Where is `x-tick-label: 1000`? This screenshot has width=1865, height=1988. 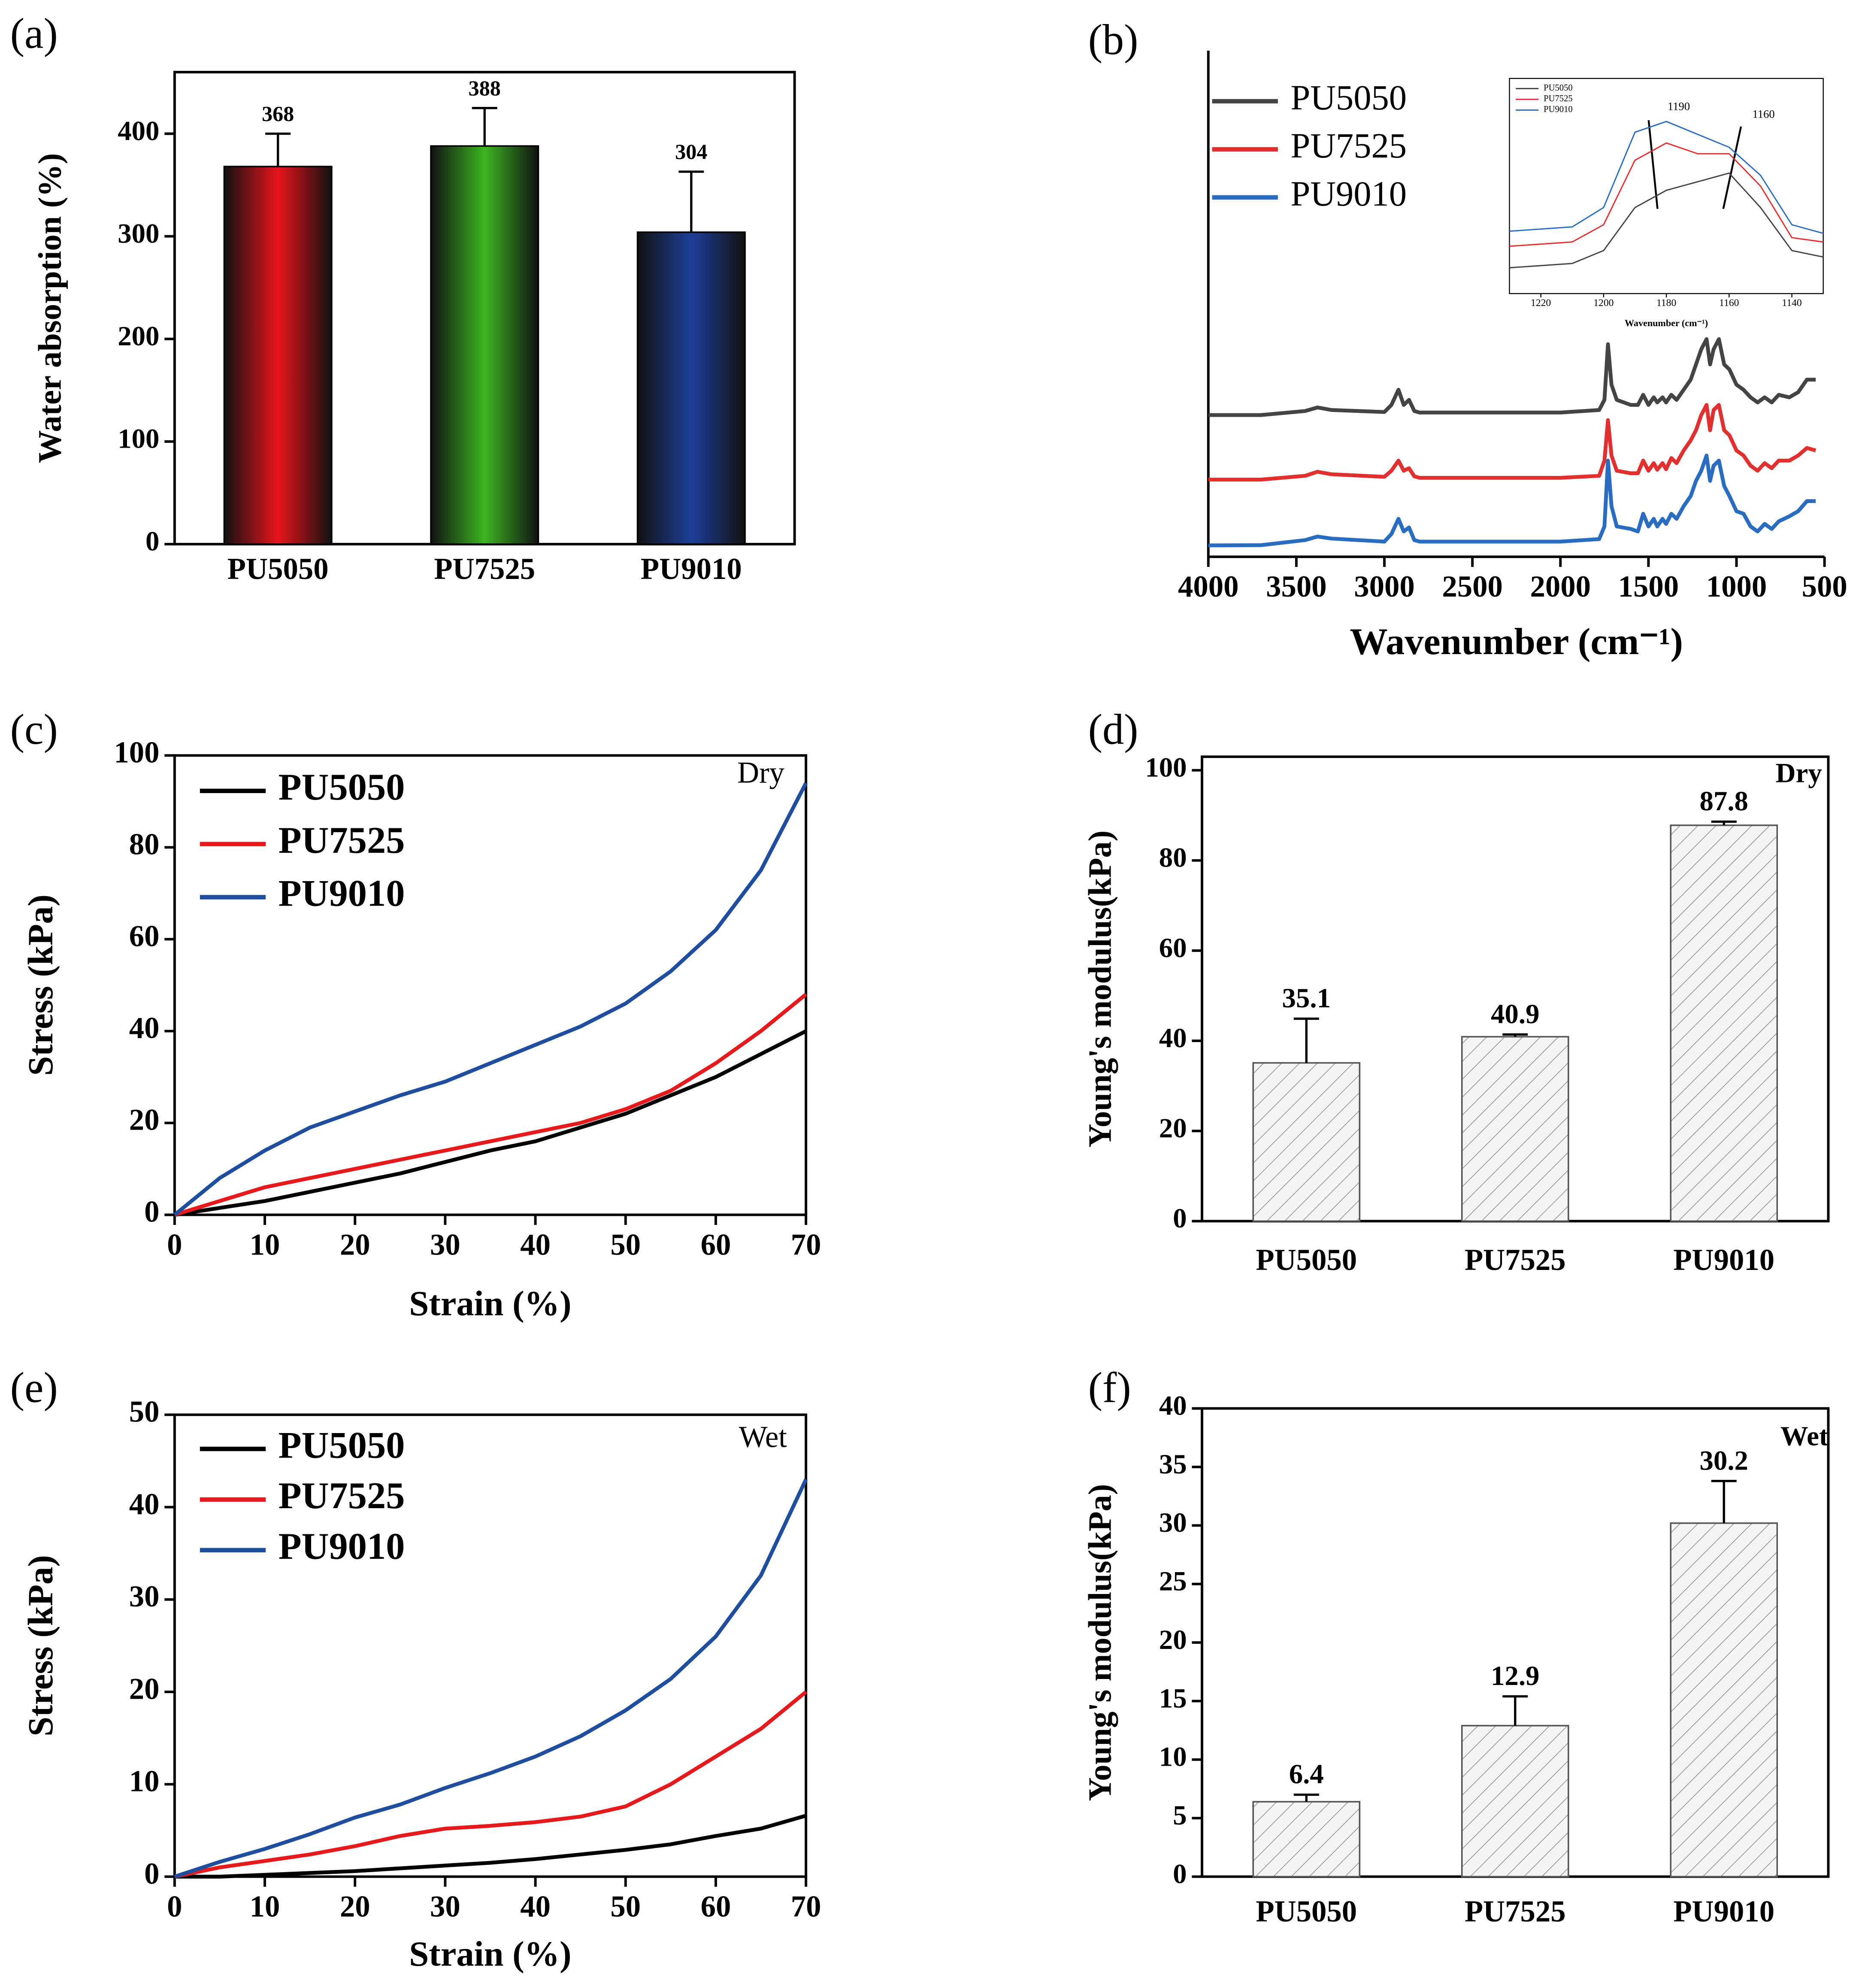 x-tick-label: 1000 is located at coordinates (1736, 586).